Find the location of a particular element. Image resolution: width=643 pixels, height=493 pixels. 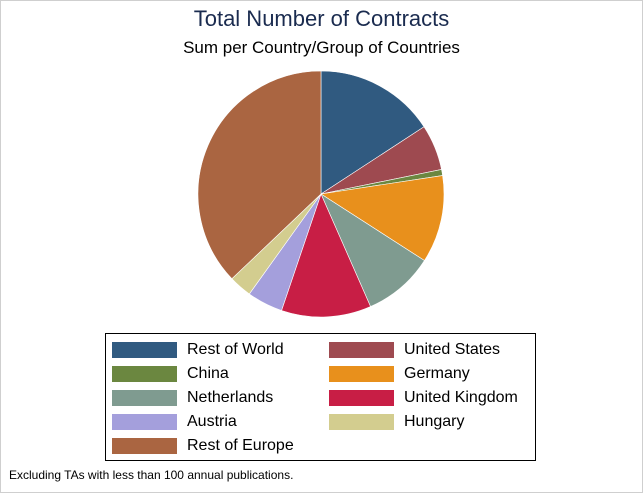

pie-slice-united-kingdom is located at coordinates (326, 255).